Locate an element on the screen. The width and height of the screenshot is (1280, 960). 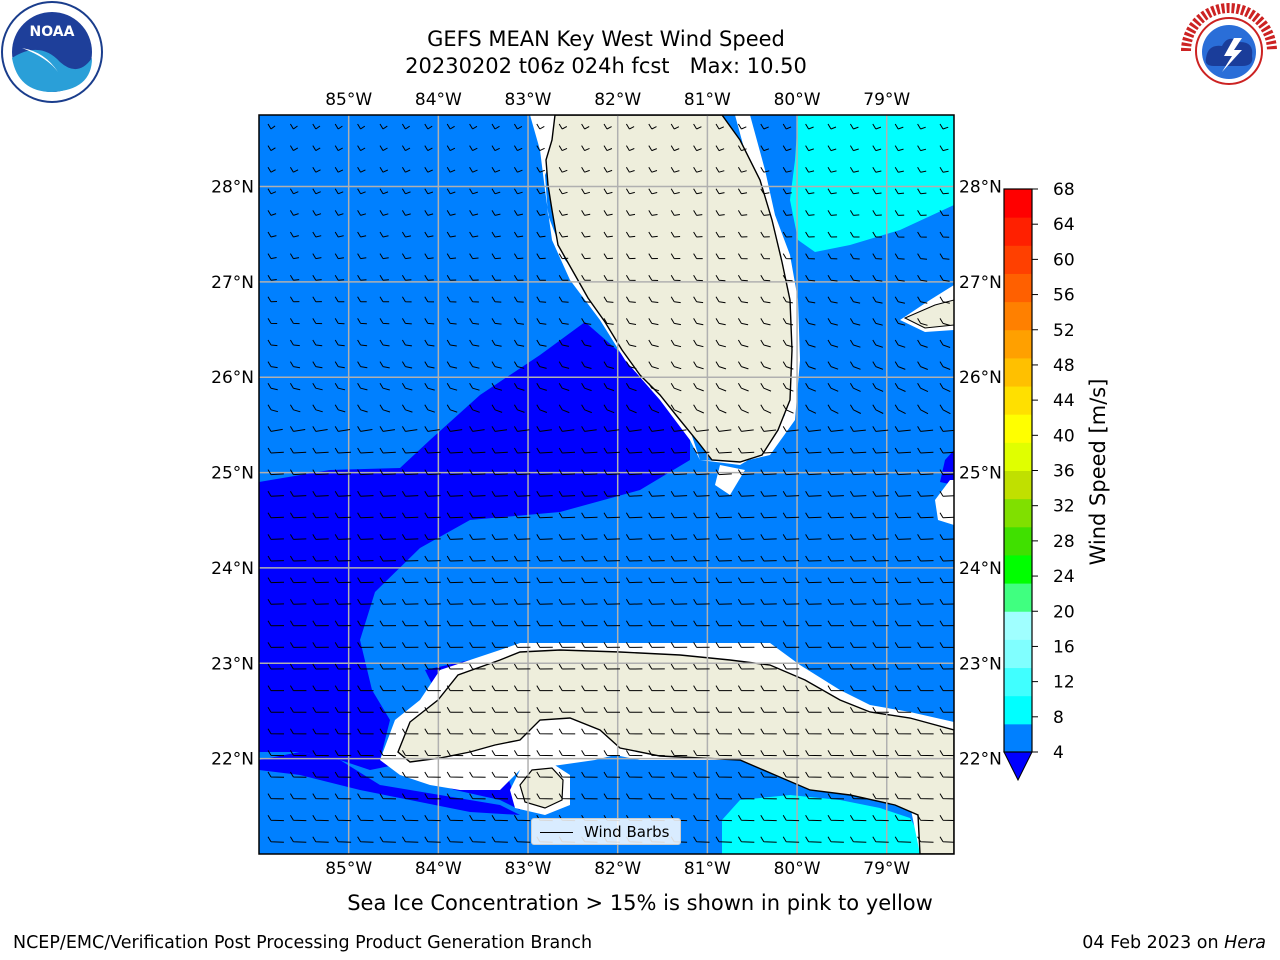
lat-tick-left: 24°N is located at coordinates (232, 569).